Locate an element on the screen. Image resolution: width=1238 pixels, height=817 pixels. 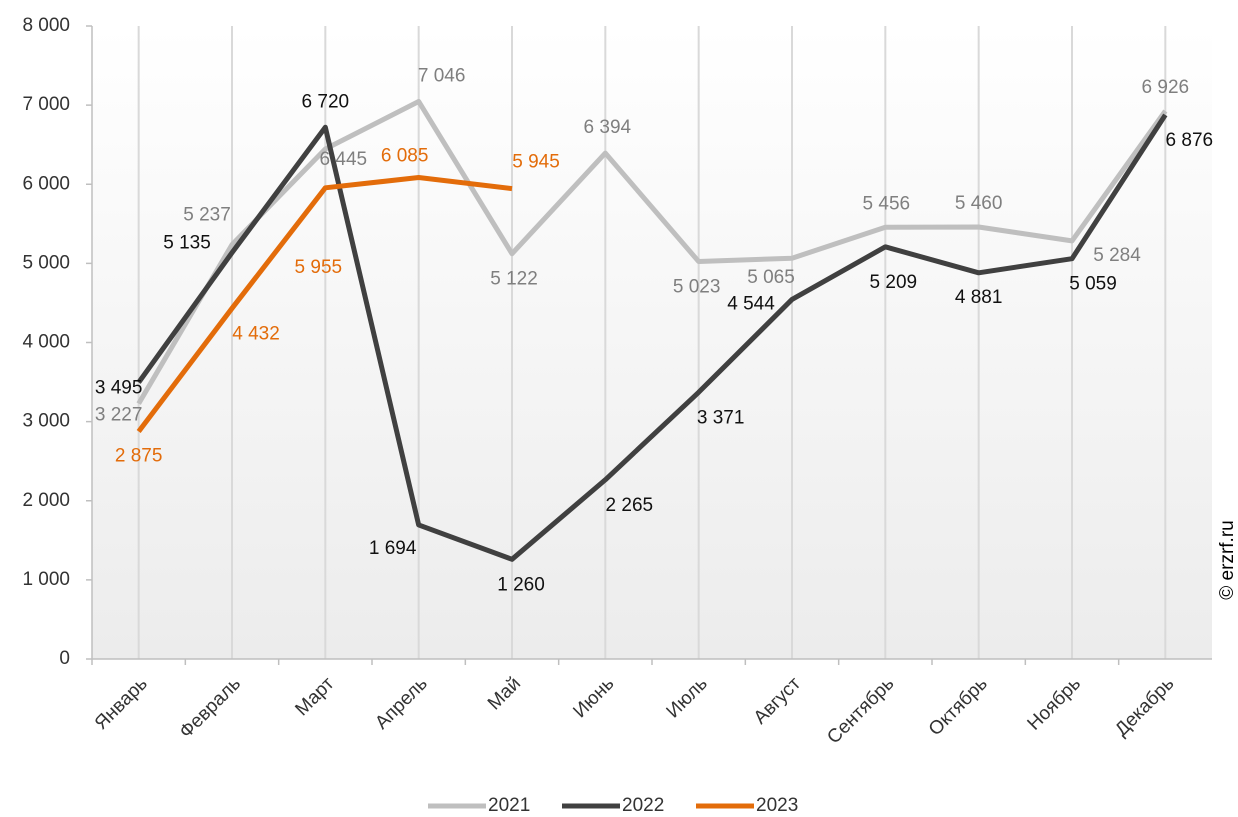
y-tick-label: 6 000 is located at coordinates (46, 183).